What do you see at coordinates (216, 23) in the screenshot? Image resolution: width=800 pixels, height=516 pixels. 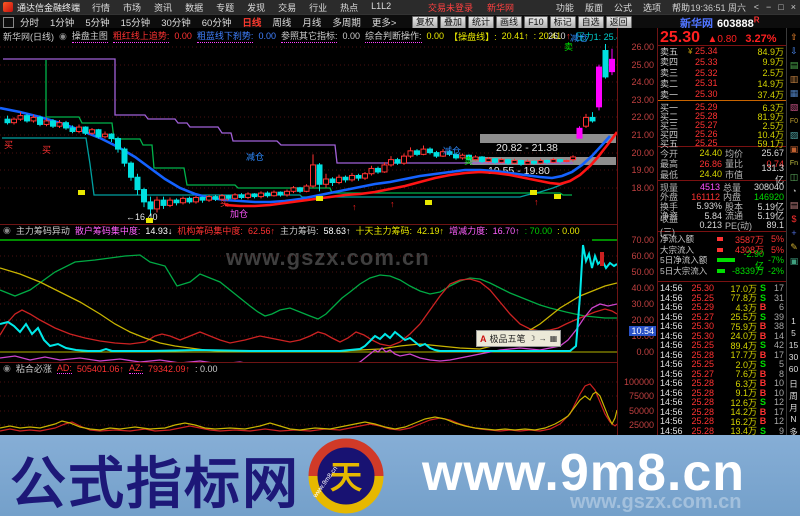 I see `period-tab-60分钟: 60分钟` at bounding box center [216, 23].